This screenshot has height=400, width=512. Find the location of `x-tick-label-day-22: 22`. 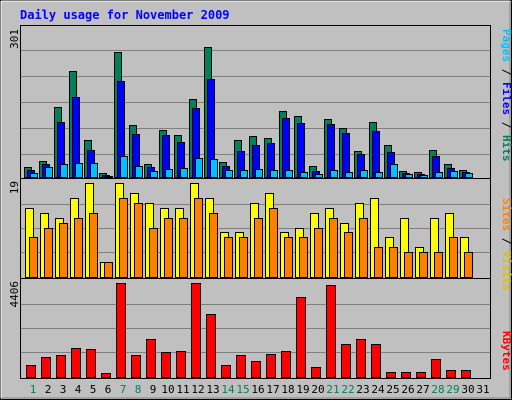

x-tick-label-day-22: 22 is located at coordinates (347, 389).